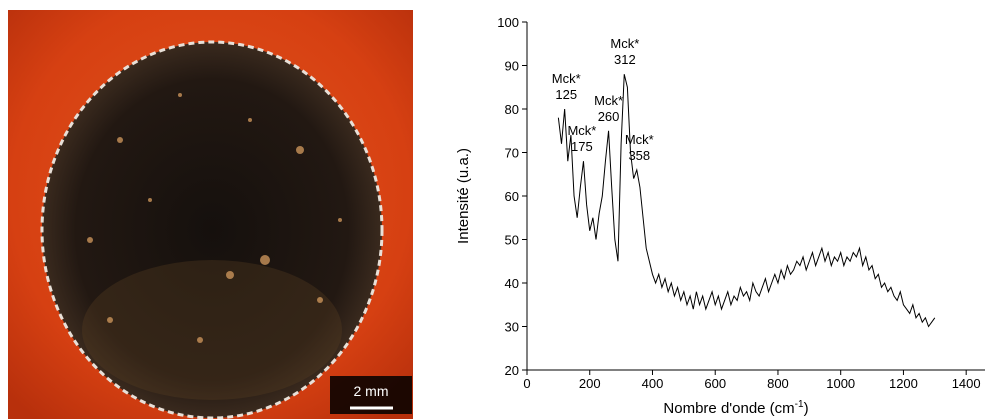 This screenshot has width=986, height=419. Describe the element at coordinates (966, 383) in the screenshot. I see `x-tick-label: 1400` at that location.